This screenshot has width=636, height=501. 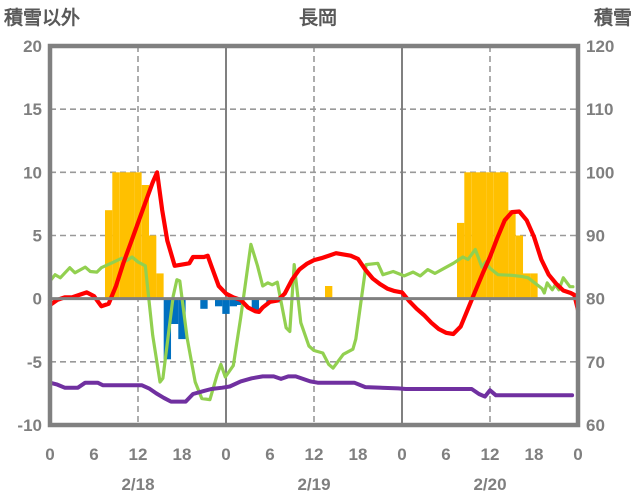 I want to click on svg-text: 120, so click(x=600, y=46).